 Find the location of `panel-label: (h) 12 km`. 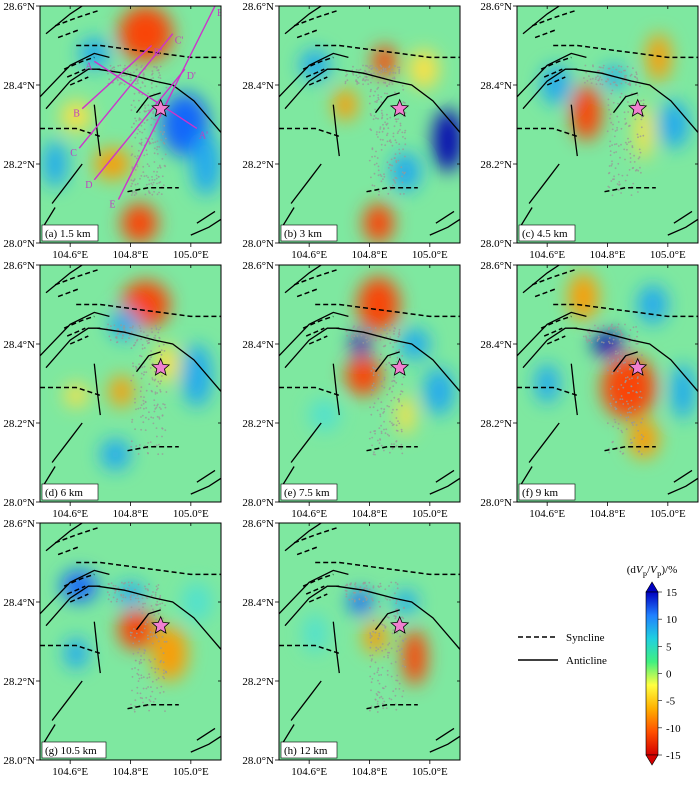

panel-label: (h) 12 km is located at coordinates (306, 751).